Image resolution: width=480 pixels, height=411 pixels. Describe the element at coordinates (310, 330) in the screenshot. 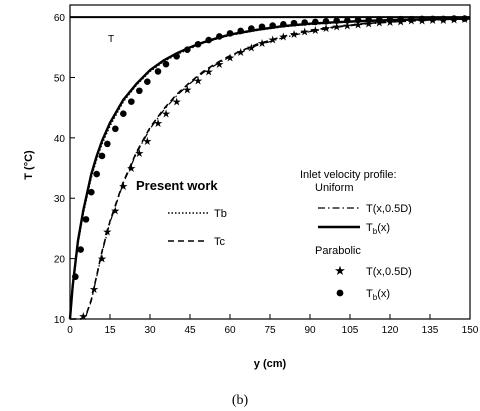

I see `x-tick-label: 90` at that location.